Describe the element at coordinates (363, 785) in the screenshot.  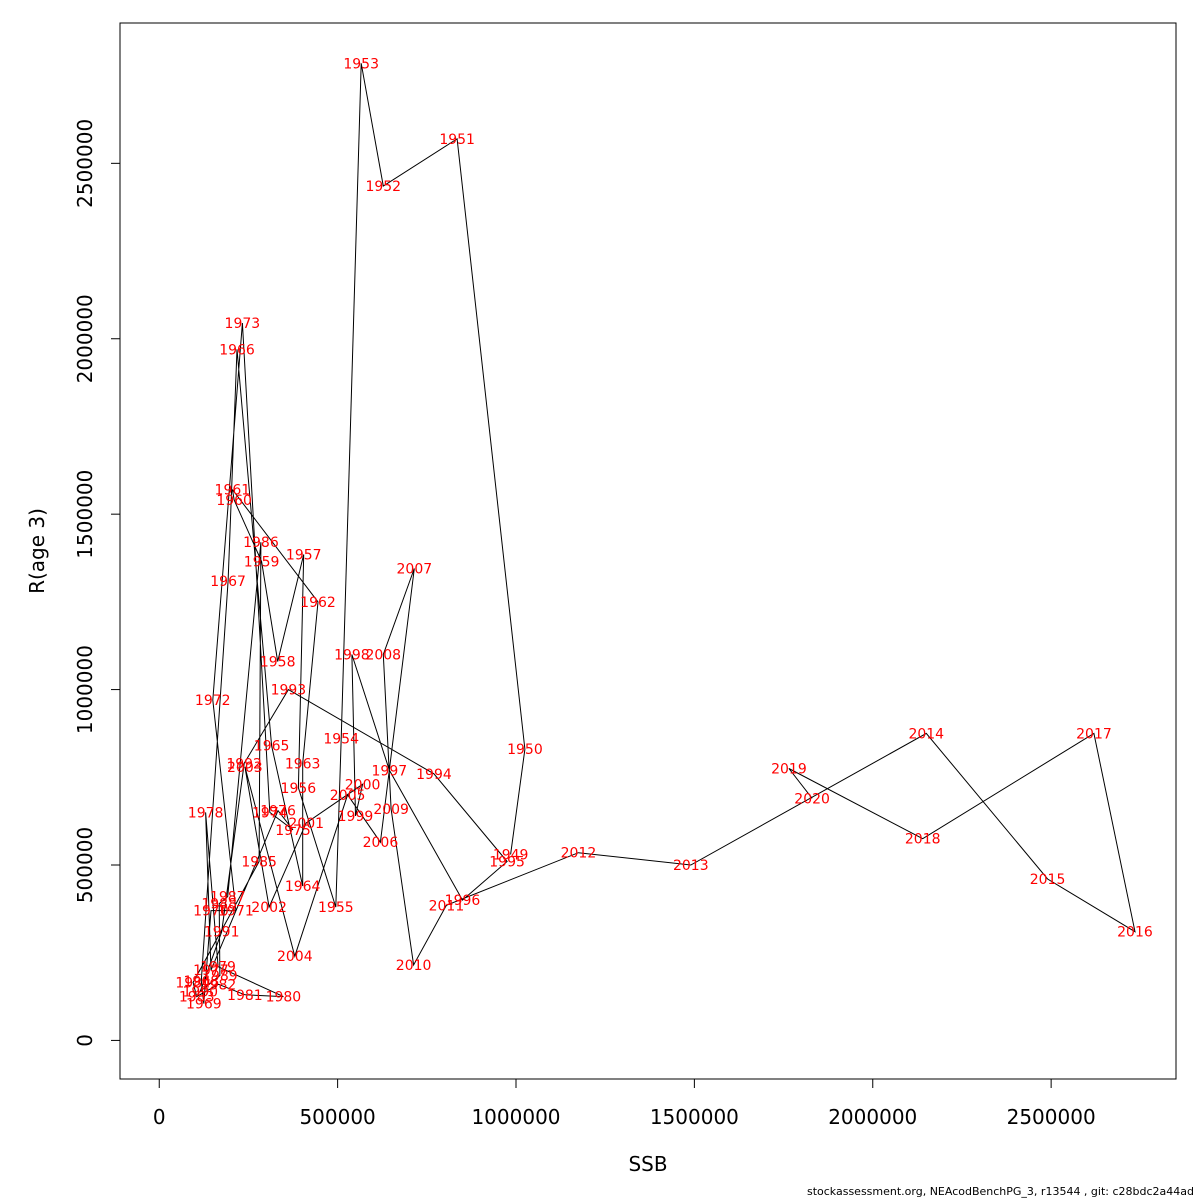
I see `point-label-2000: 2000` at that location.